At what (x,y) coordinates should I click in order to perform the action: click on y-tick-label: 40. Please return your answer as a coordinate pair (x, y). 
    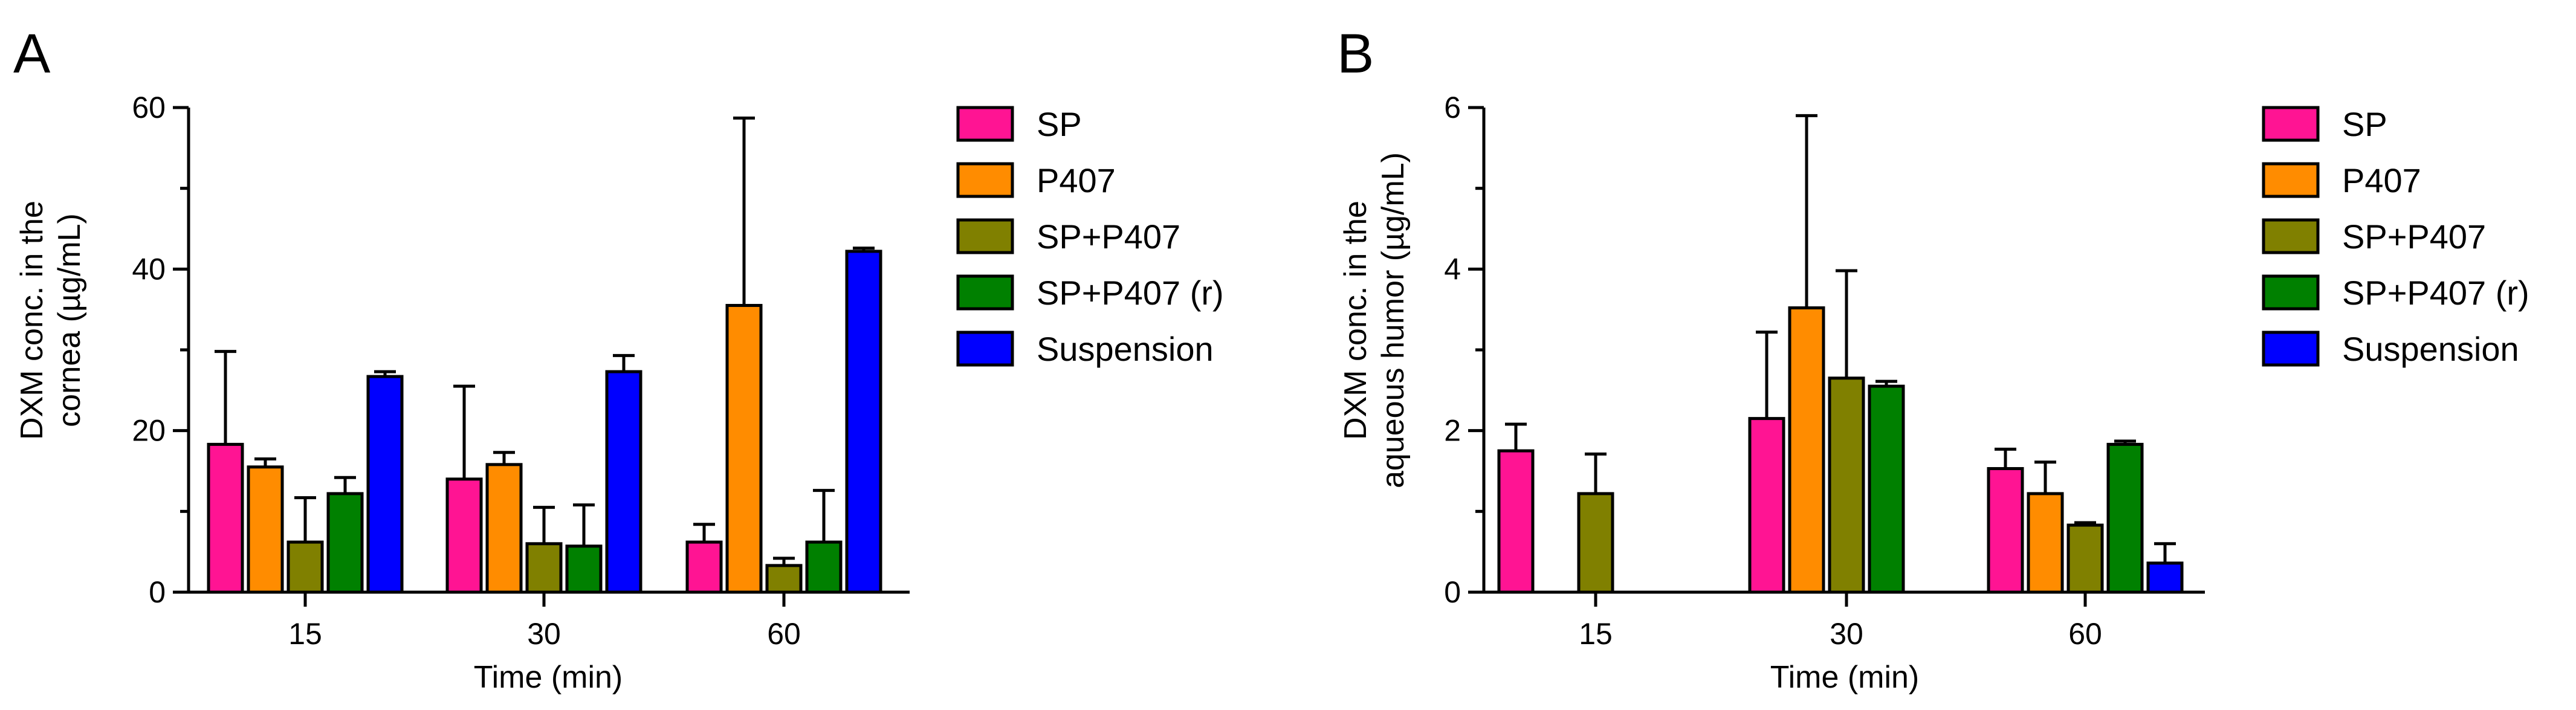
    Looking at the image, I should click on (149, 269).